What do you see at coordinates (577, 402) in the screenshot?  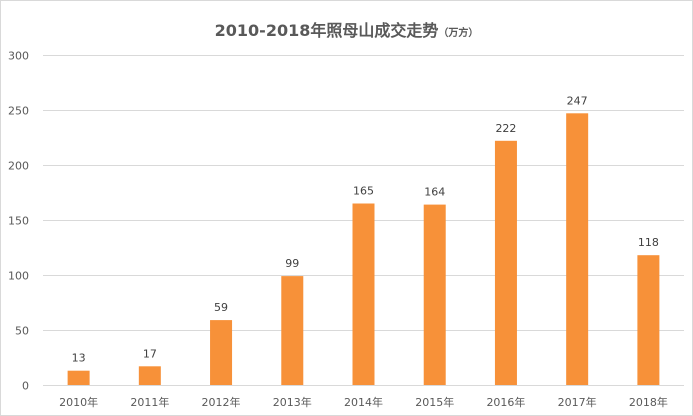 I see `x-tick-label: 2017年` at bounding box center [577, 402].